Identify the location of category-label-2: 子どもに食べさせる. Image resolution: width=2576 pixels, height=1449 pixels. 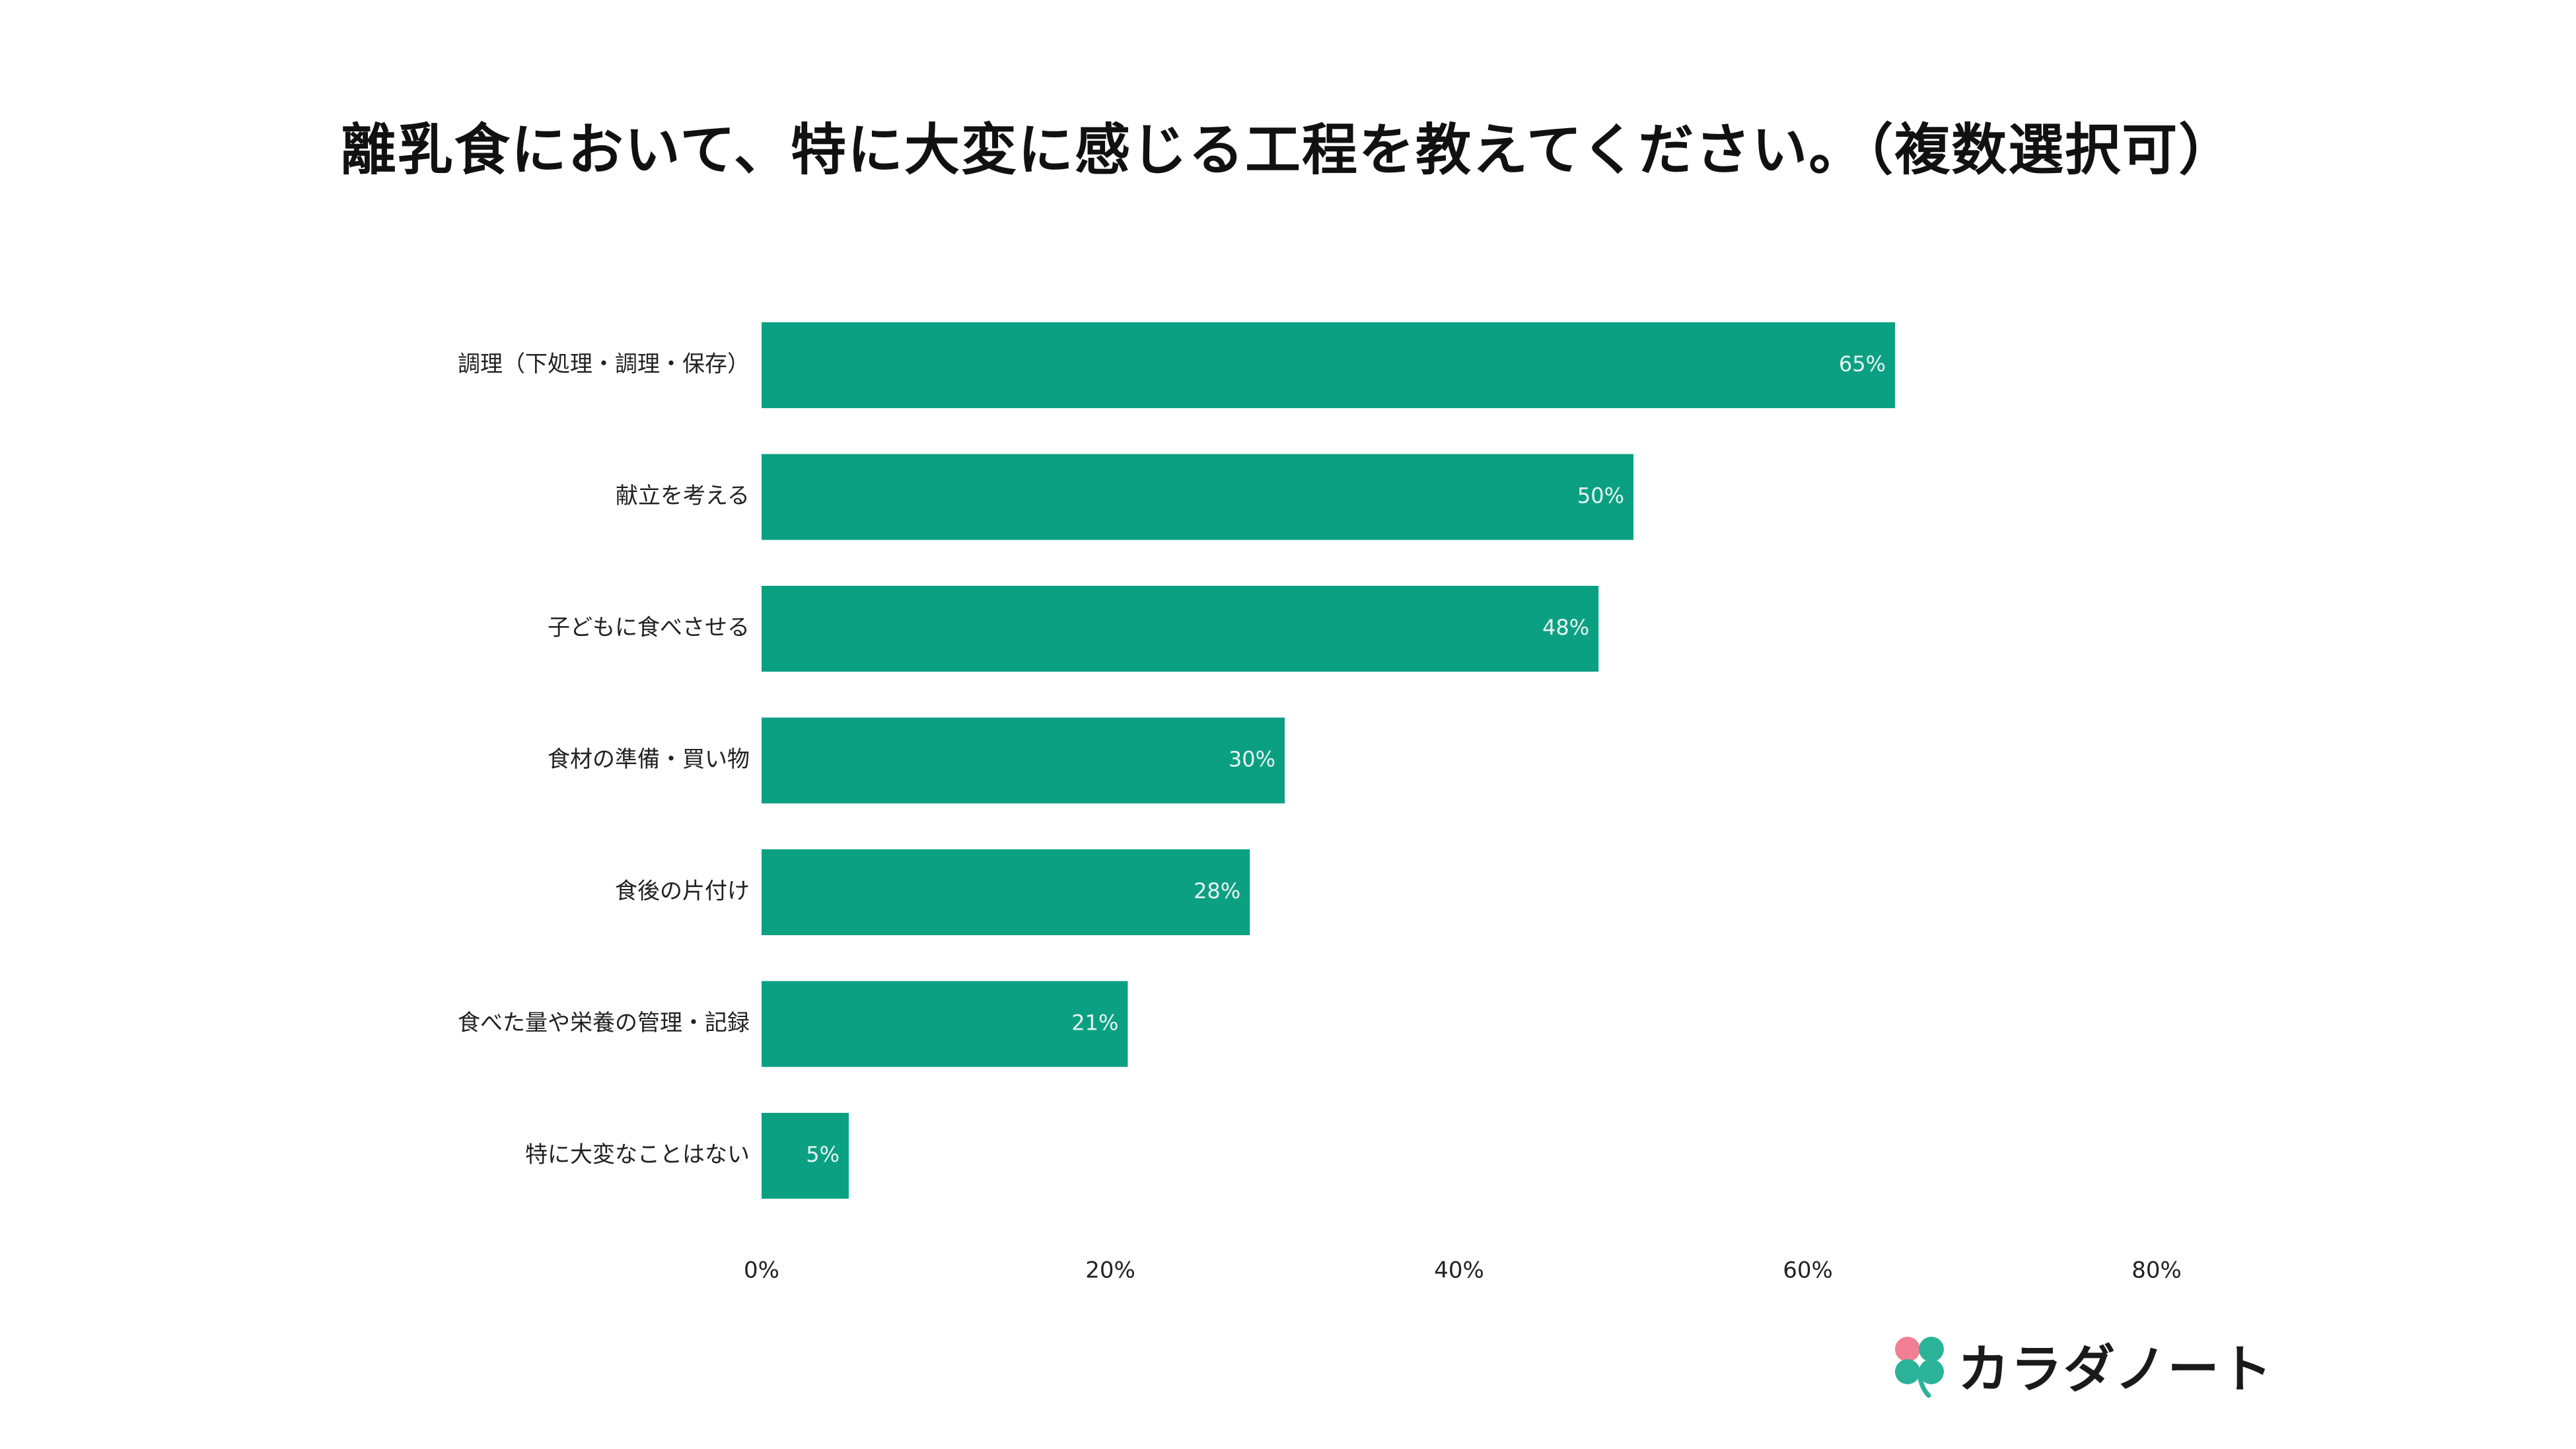
(649, 628).